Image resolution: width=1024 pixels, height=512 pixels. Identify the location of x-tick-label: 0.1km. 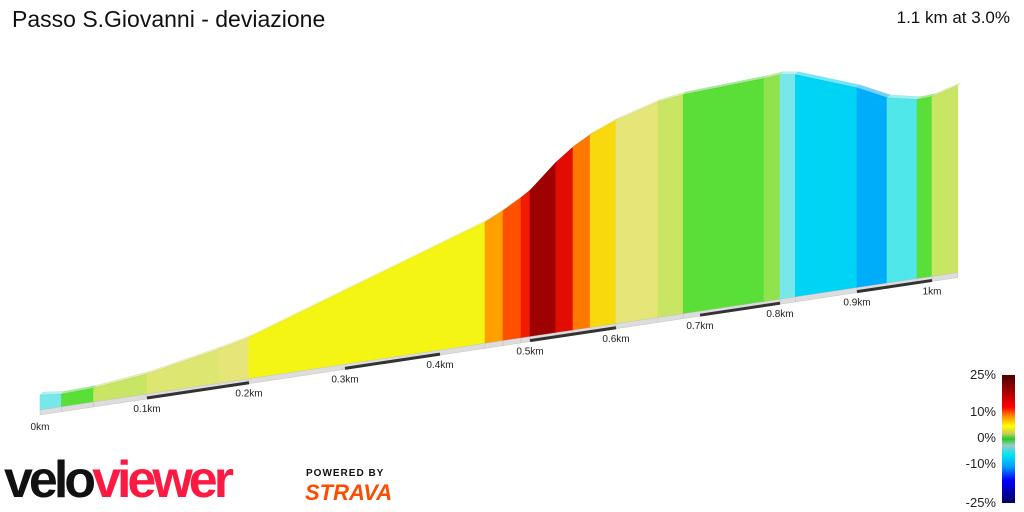
(146, 409).